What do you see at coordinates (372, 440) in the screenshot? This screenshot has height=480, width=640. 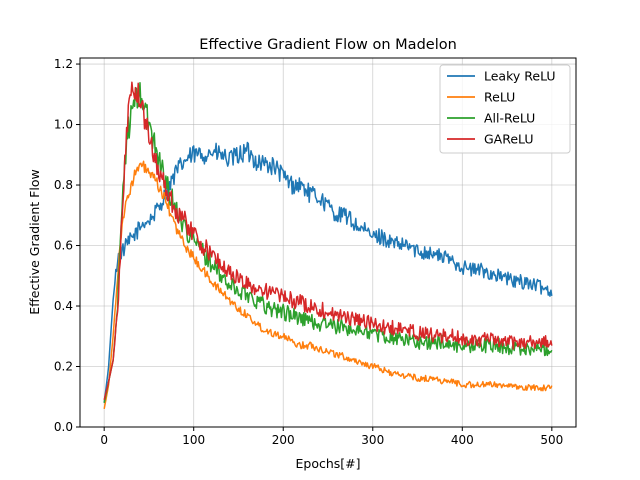 I see `x-tick-label: 300` at bounding box center [372, 440].